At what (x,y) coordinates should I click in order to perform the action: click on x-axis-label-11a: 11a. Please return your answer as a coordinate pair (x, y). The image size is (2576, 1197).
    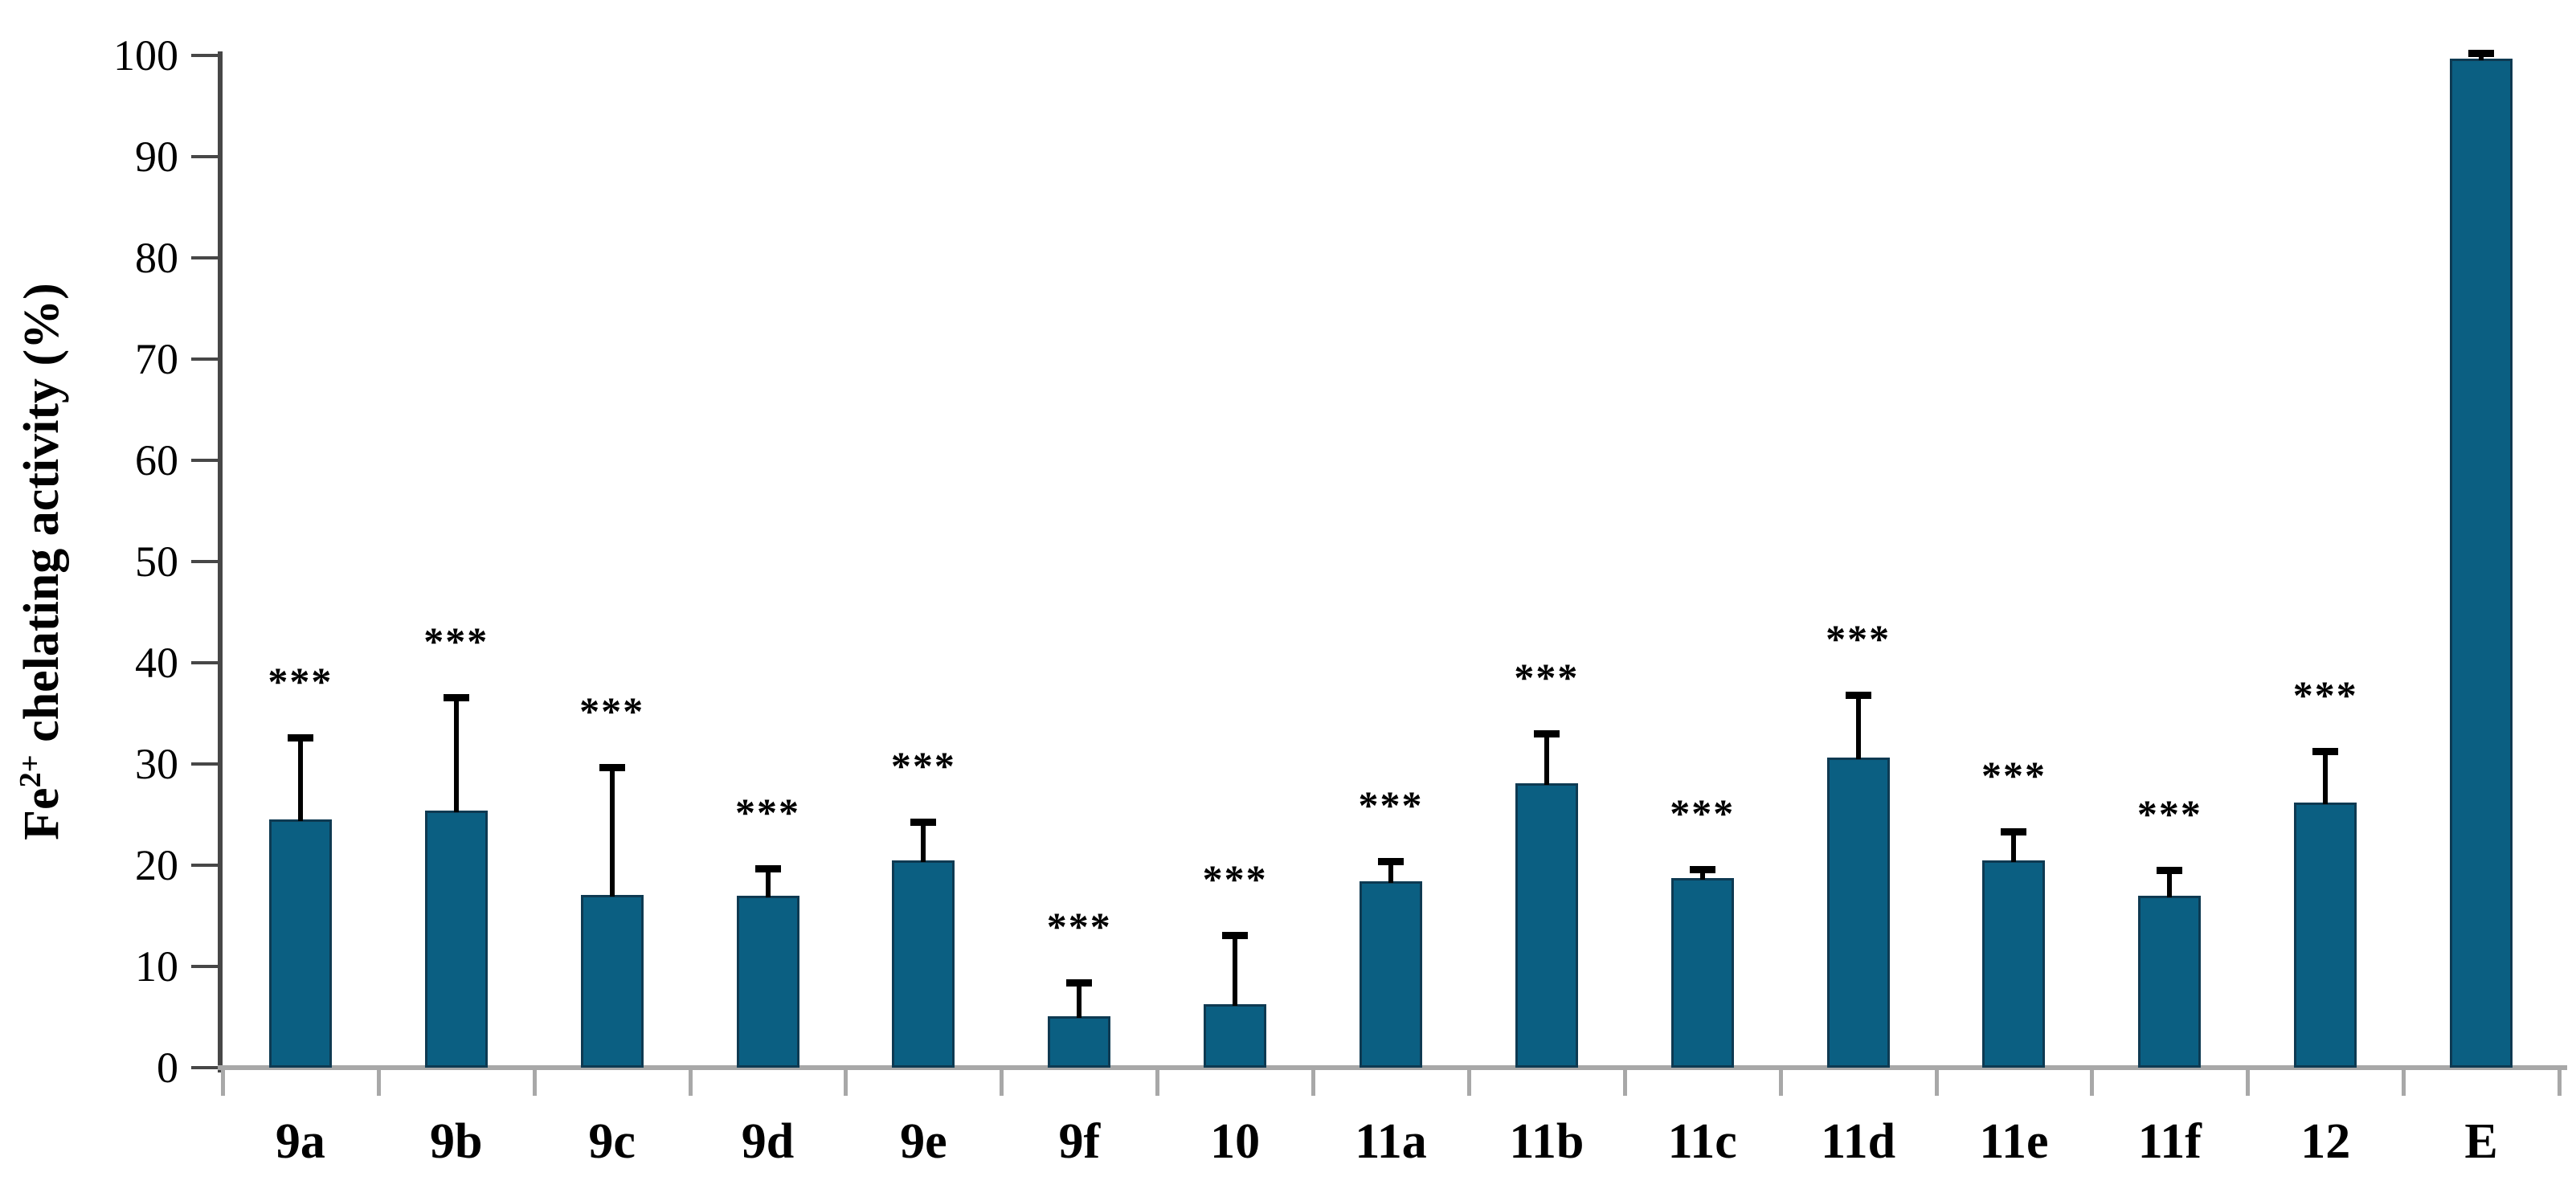
    Looking at the image, I should click on (1391, 1141).